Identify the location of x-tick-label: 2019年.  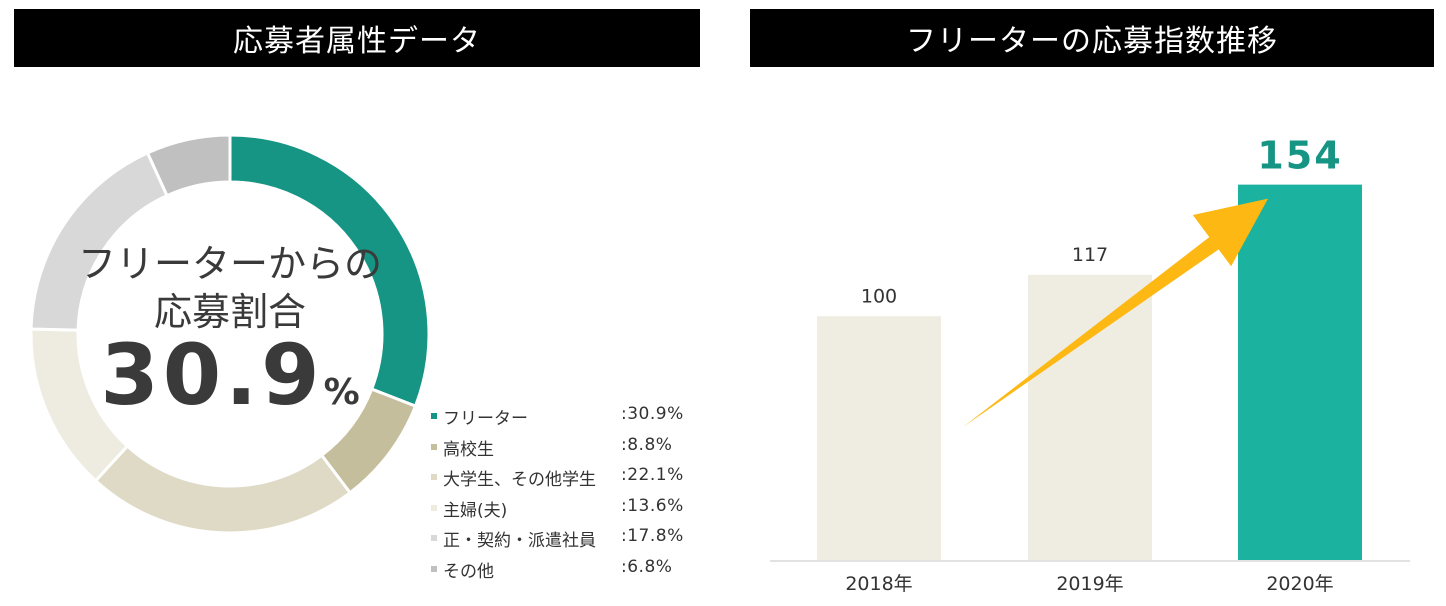
(1089, 584).